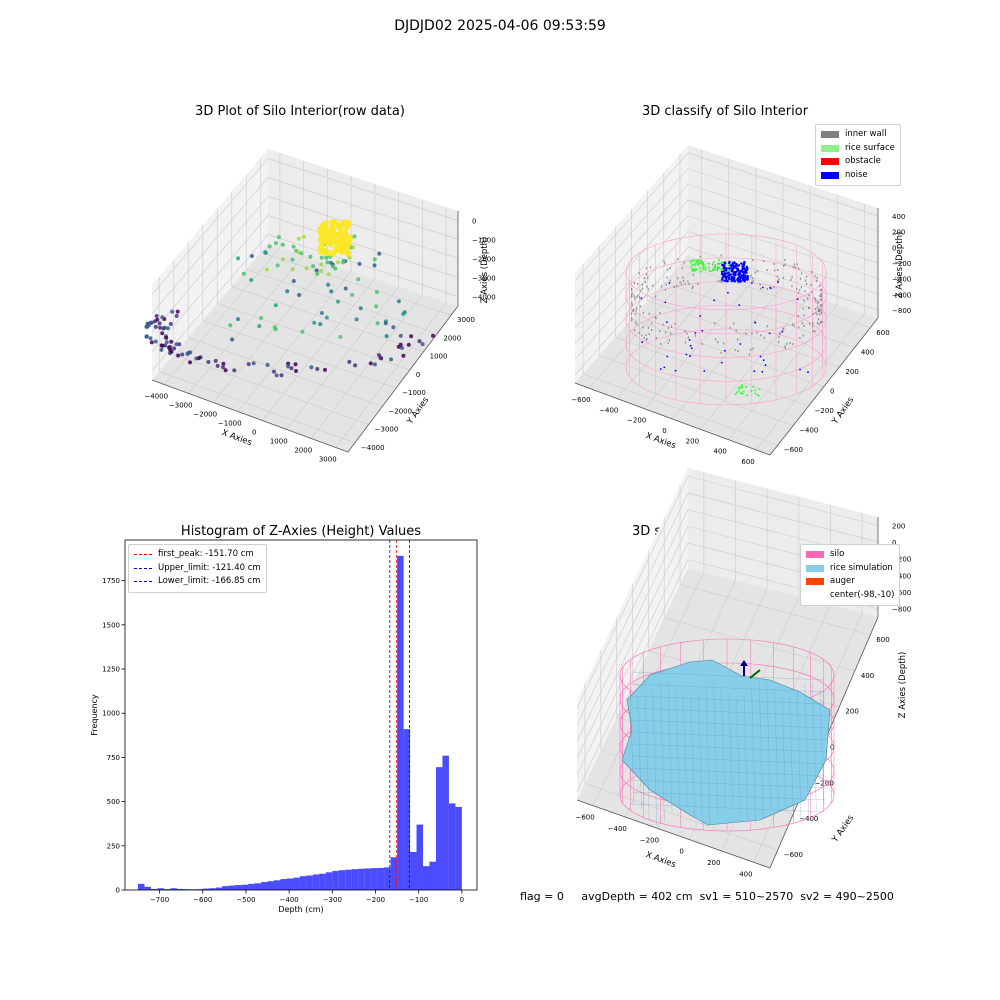  Describe the element at coordinates (197, 555) in the screenshot. I see `legend-item-first-peak: first_peak: -151.70 cm` at that location.